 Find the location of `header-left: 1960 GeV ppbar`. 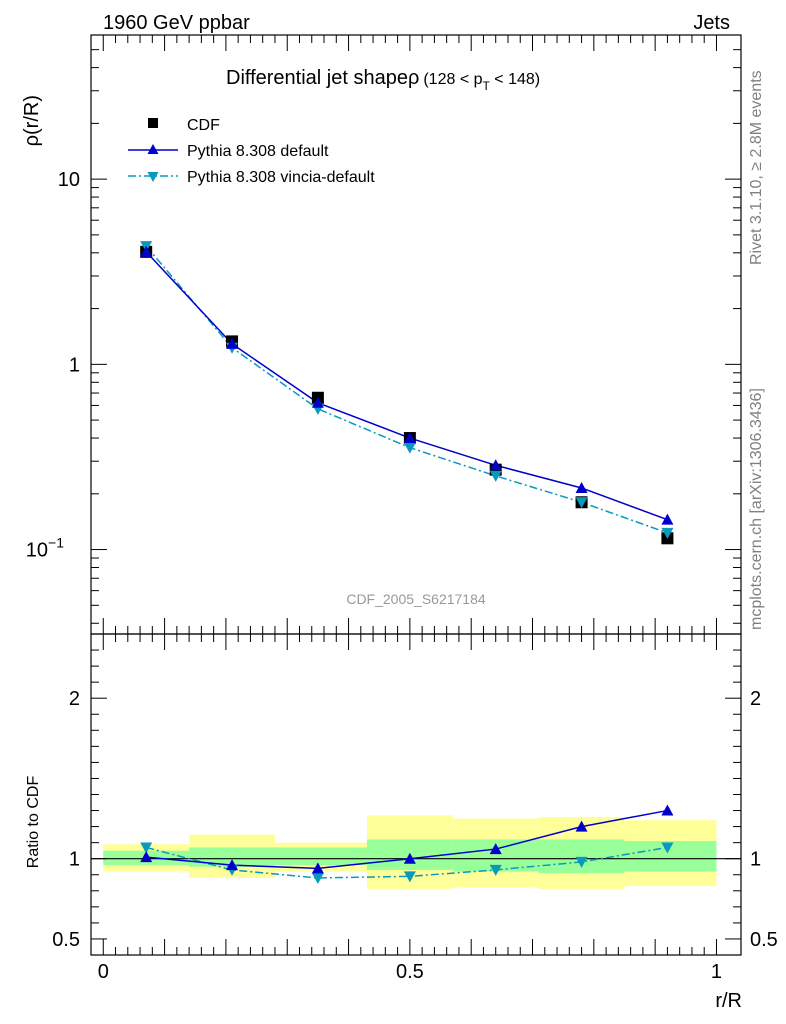

header-left: 1960 GeV ppbar is located at coordinates (176, 23).